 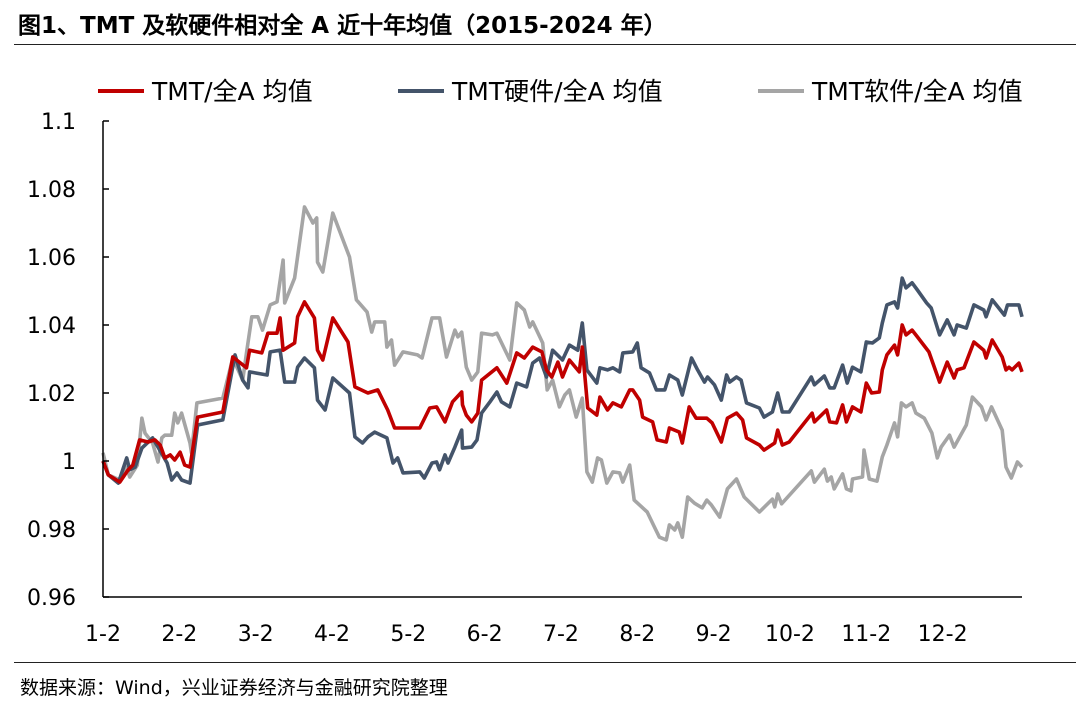 I want to click on x-tick-label: 12-2, so click(x=943, y=634).